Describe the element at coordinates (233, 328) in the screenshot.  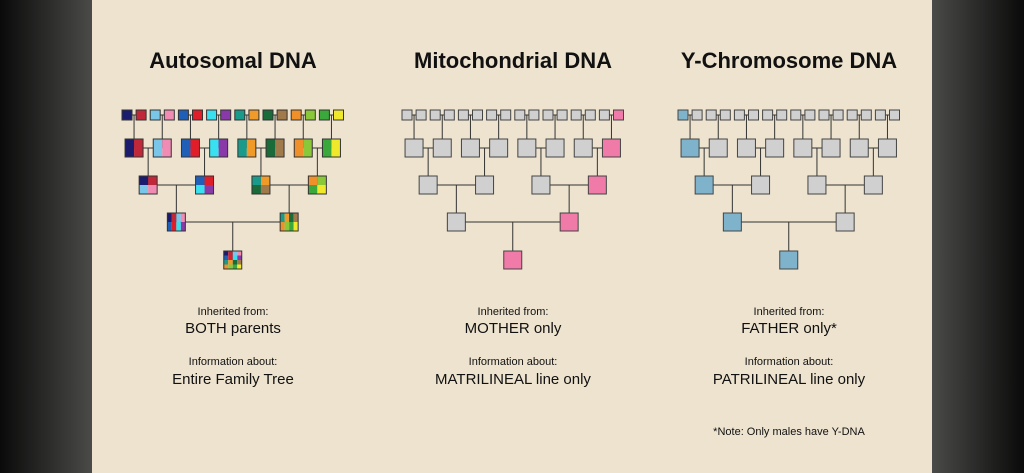
I see `inherited-value: BOTH parents` at that location.